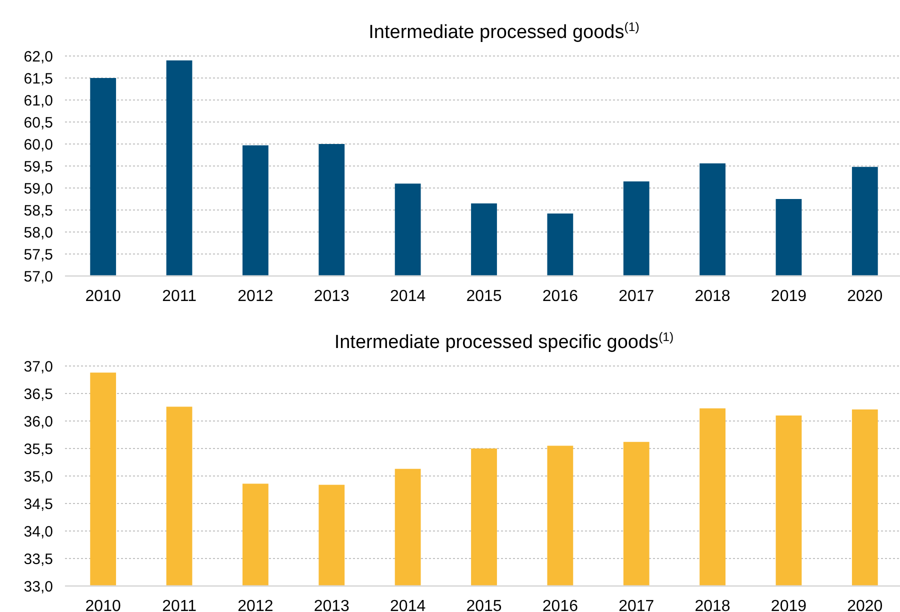 This screenshot has width=900, height=612. What do you see at coordinates (38, 394) in the screenshot?
I see `y-tick-label: 36,5` at bounding box center [38, 394].